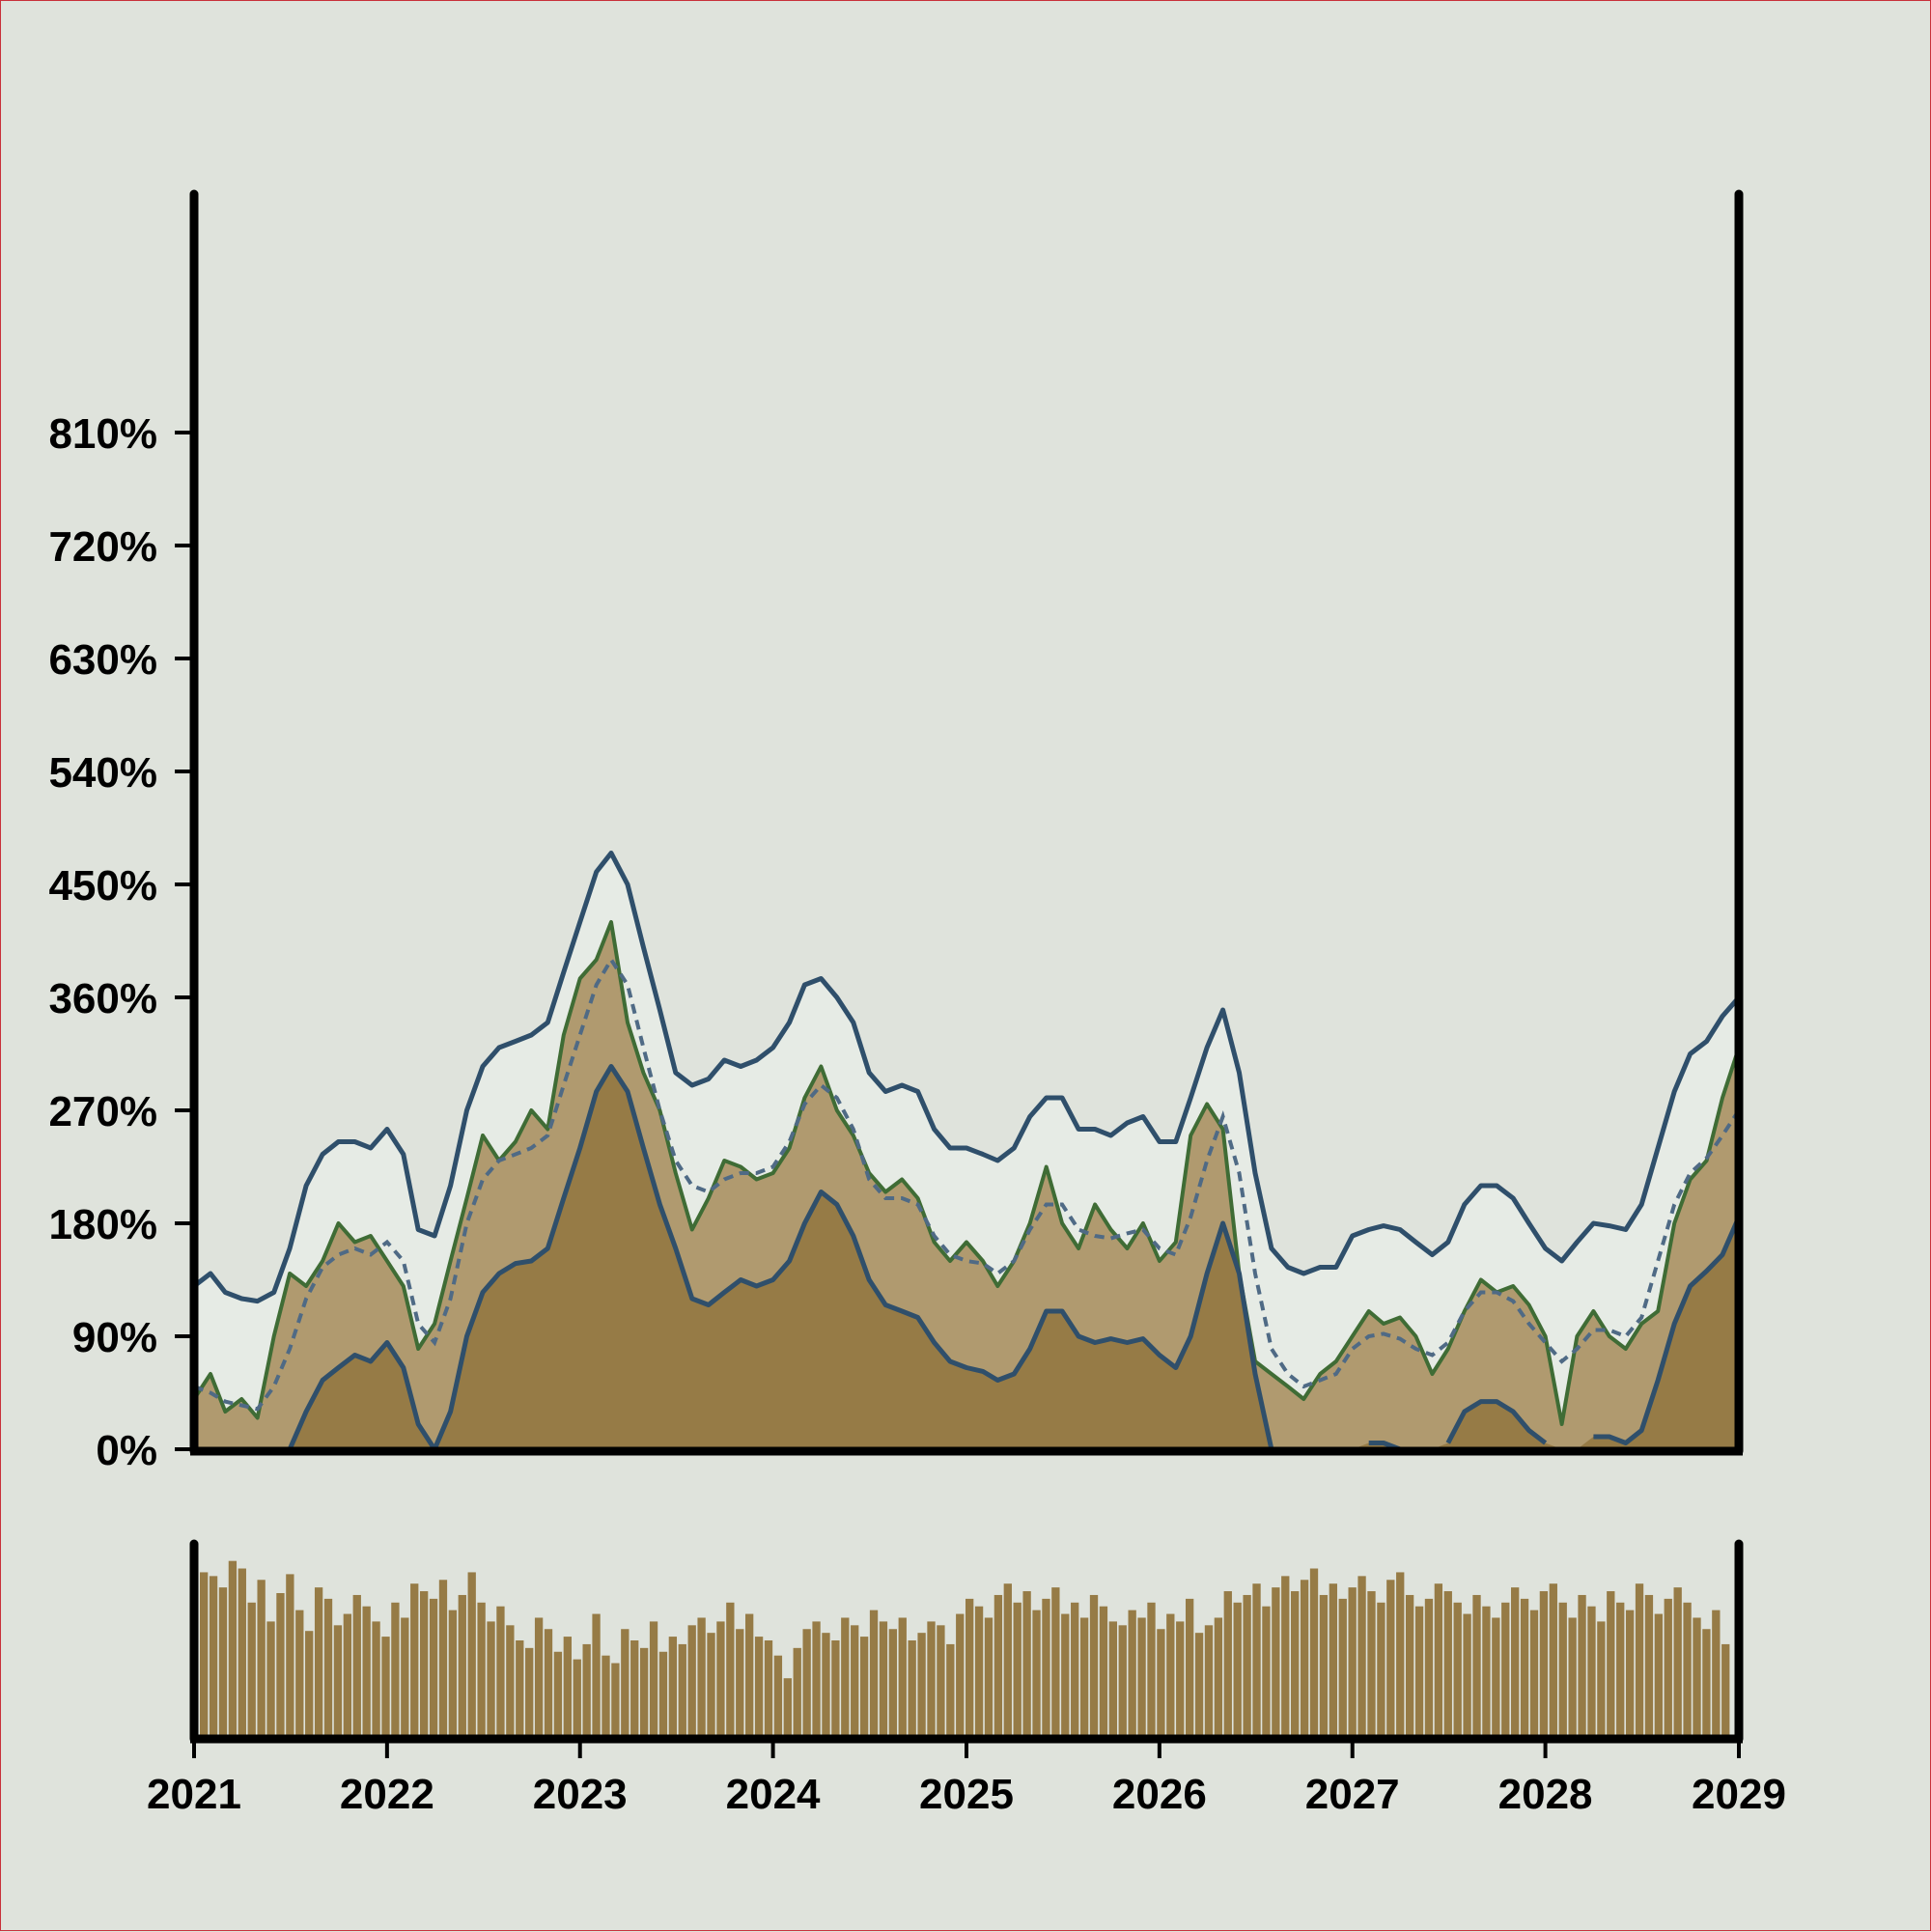  I want to click on x-tick-label: 2028, so click(1545, 1795).